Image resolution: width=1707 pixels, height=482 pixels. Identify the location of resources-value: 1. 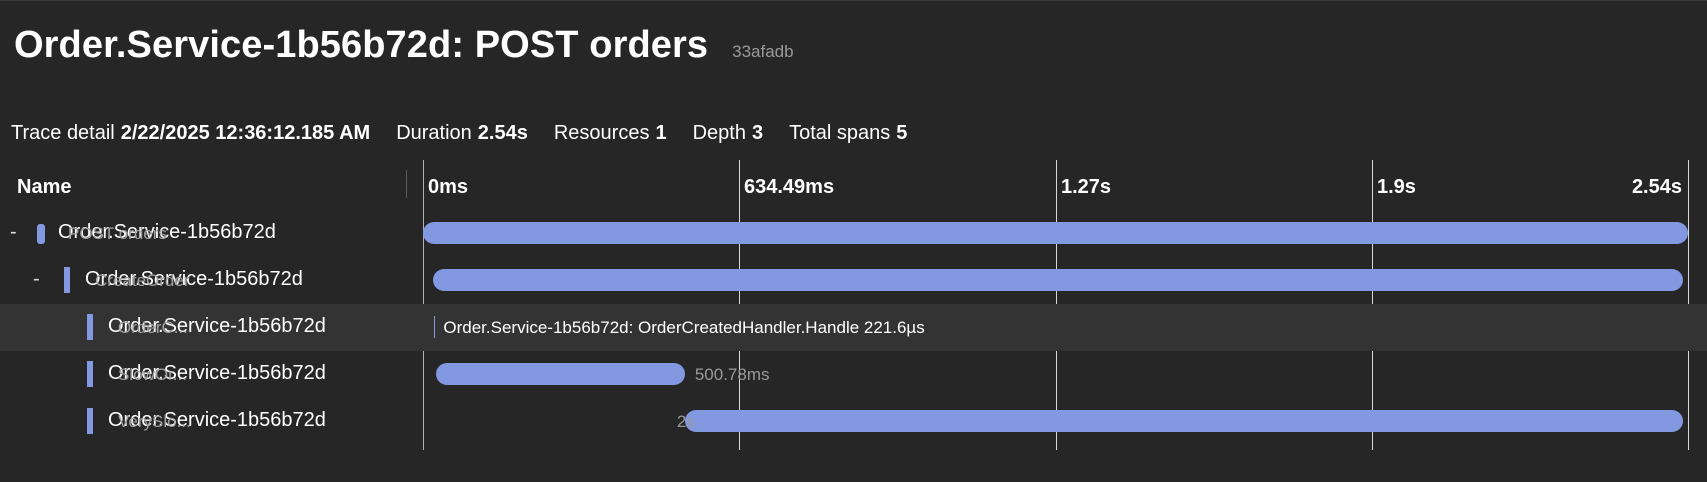
(661, 133).